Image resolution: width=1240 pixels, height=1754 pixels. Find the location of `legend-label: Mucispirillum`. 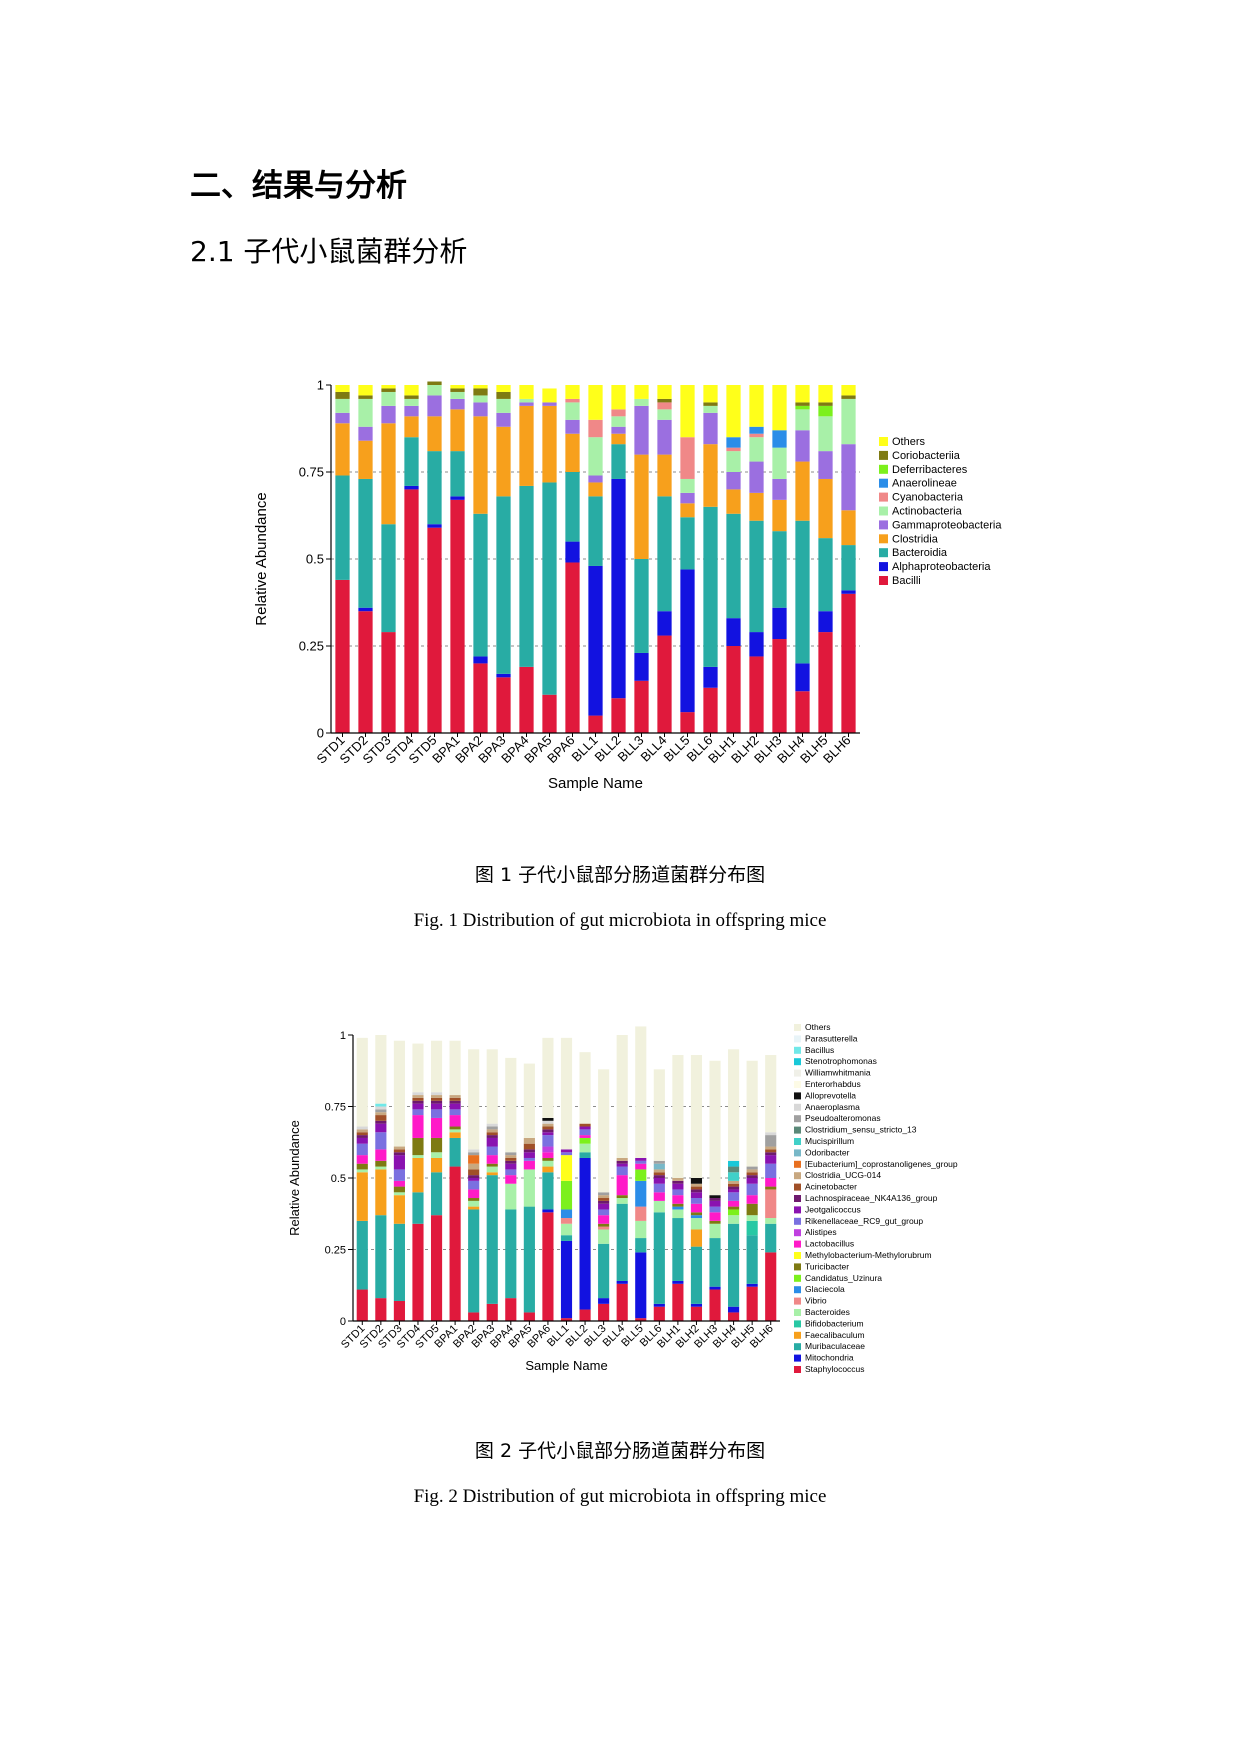

legend-label: Mucispirillum is located at coordinates (829, 1141).